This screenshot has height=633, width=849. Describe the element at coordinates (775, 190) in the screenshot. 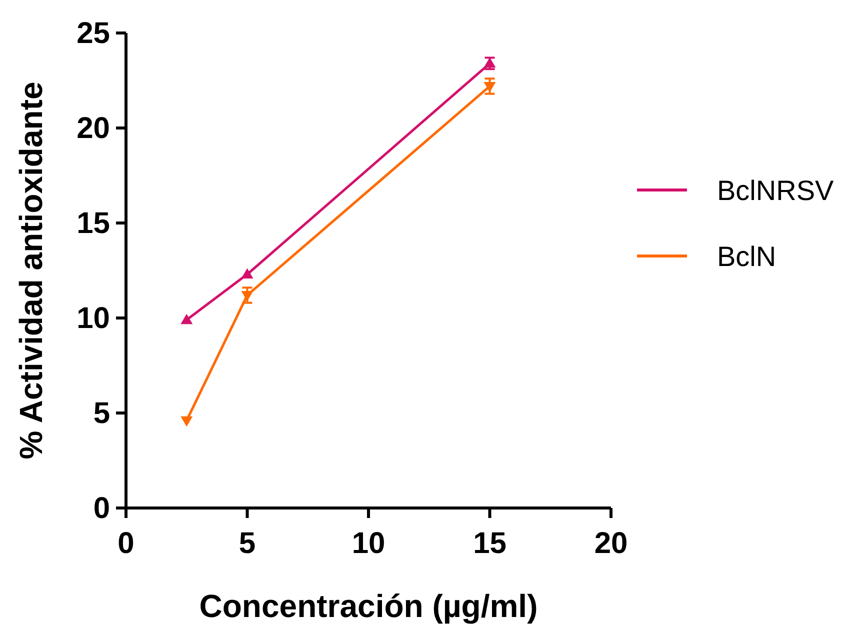

I see `legend-label: BclNRSV` at that location.